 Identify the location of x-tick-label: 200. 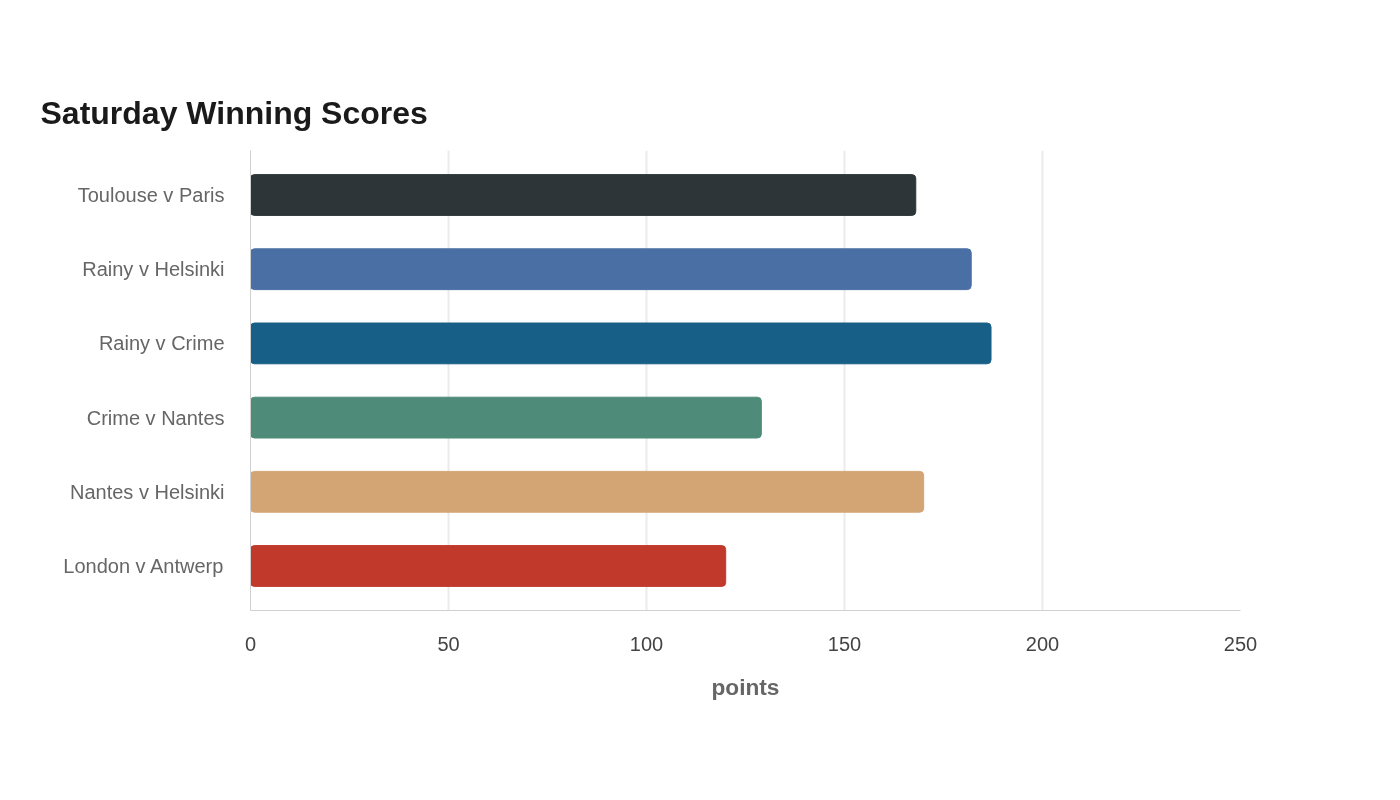
(1042, 643).